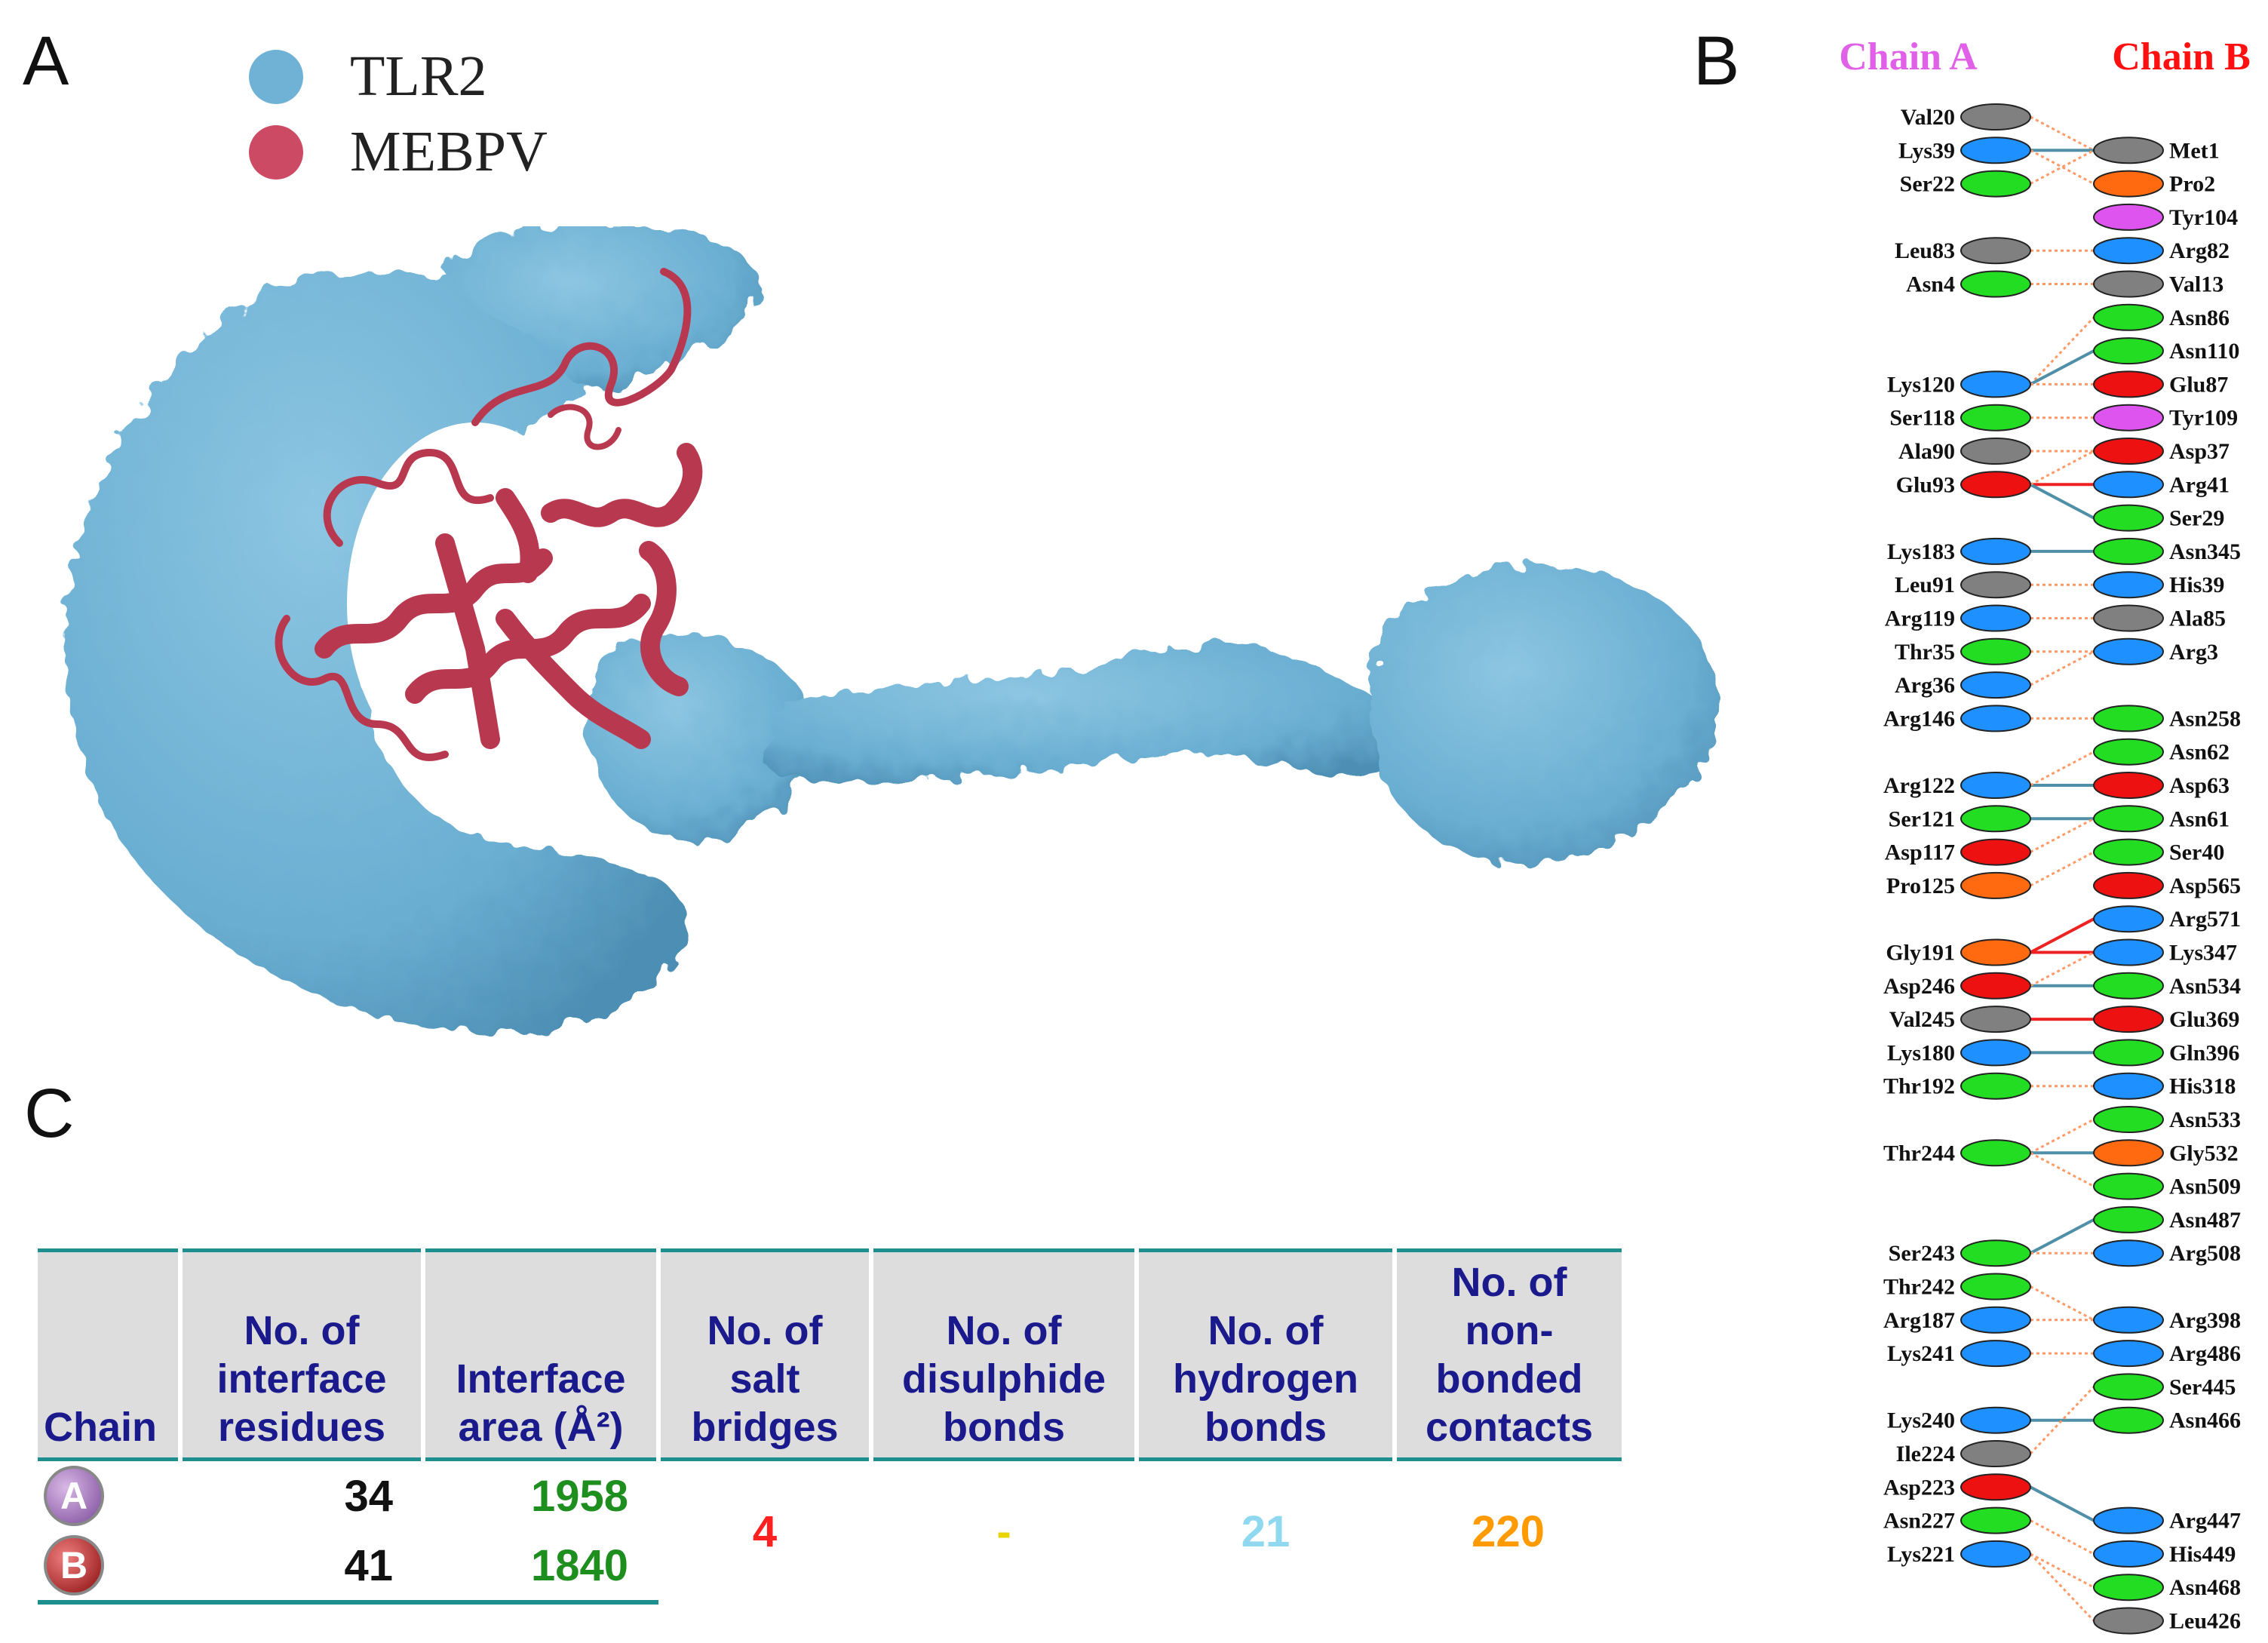 This screenshot has height=1643, width=2268. I want to click on header-chain: Chain, so click(109, 1355).